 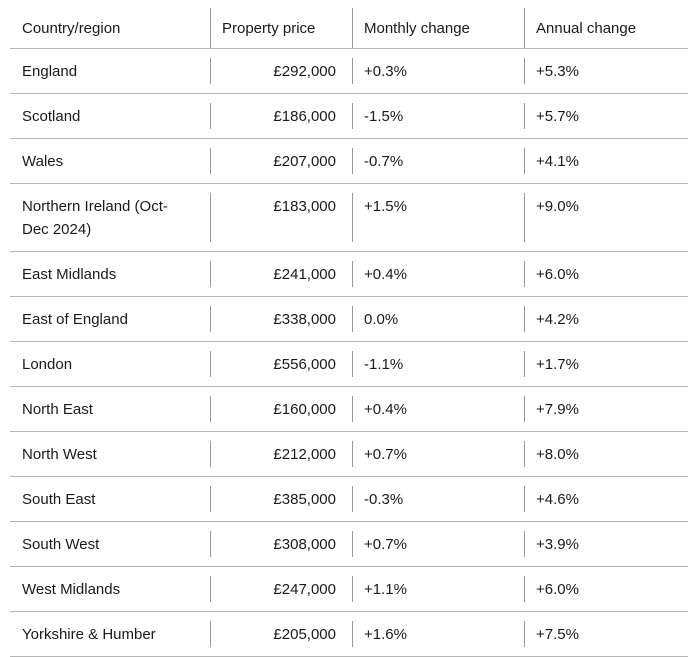 What do you see at coordinates (606, 28) in the screenshot?
I see `header-annual-change: Annual change` at bounding box center [606, 28].